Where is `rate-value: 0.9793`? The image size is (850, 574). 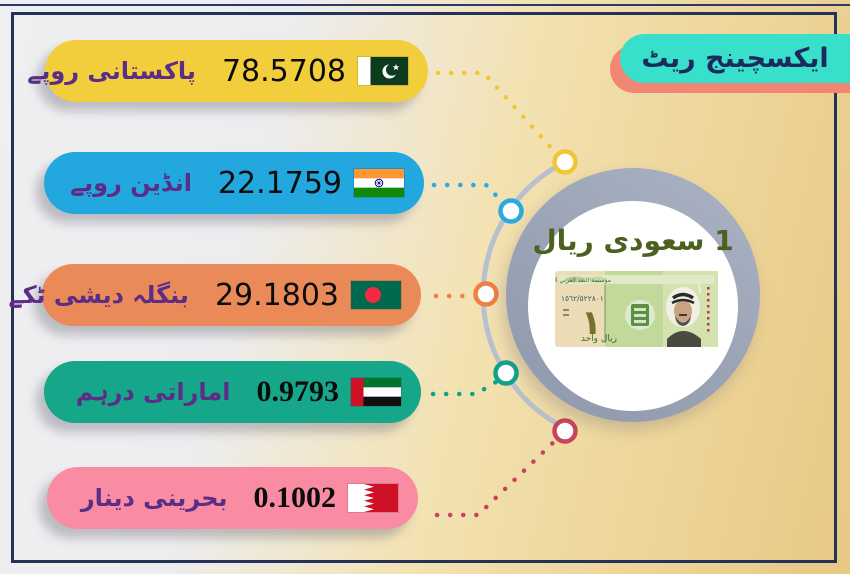 rate-value: 0.9793 is located at coordinates (298, 391).